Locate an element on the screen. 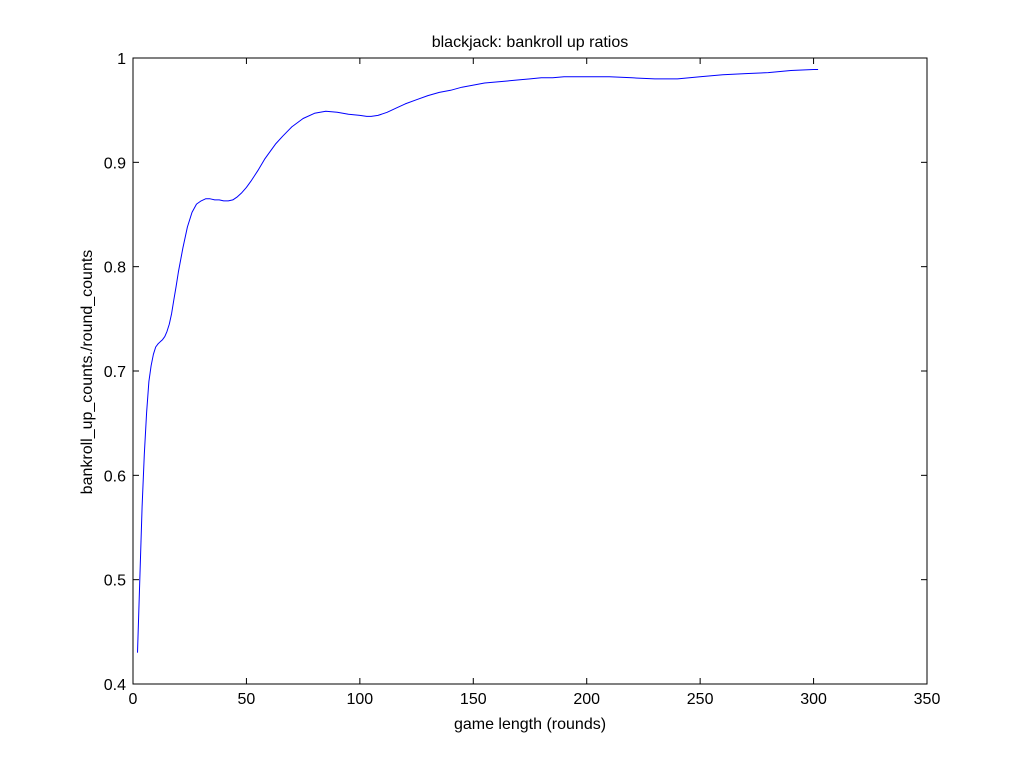  x-tick-label: 100 is located at coordinates (360, 699).